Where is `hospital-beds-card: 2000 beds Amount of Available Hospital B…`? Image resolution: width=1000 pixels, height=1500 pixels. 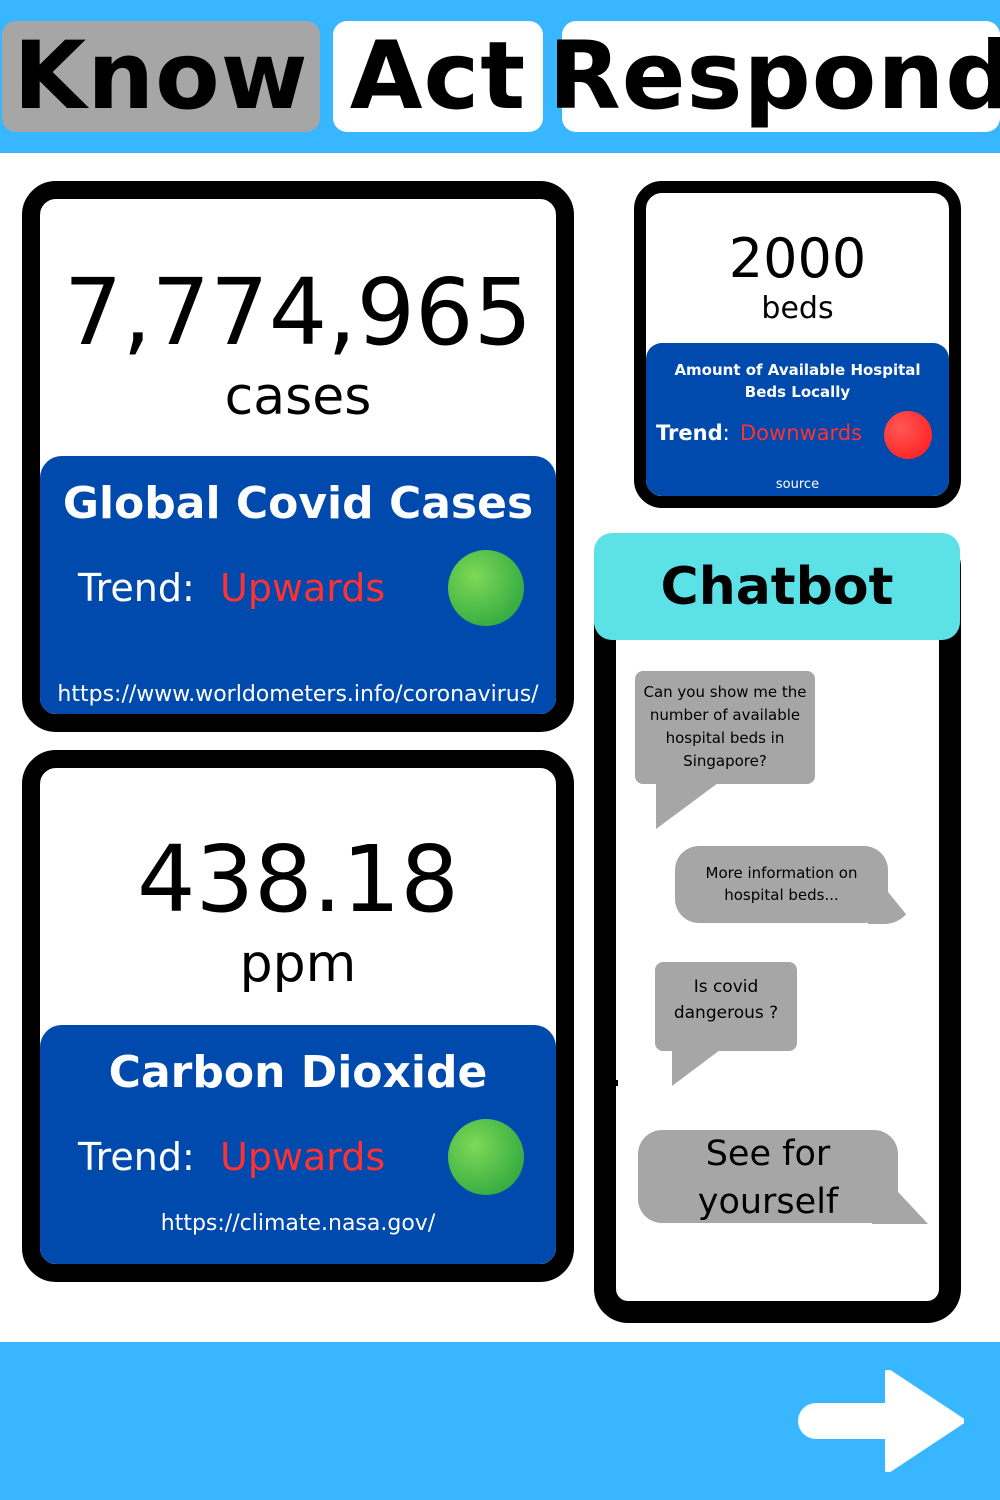
hospital-beds-card: 2000 beds Amount of Available Hospital B… is located at coordinates (797, 344).